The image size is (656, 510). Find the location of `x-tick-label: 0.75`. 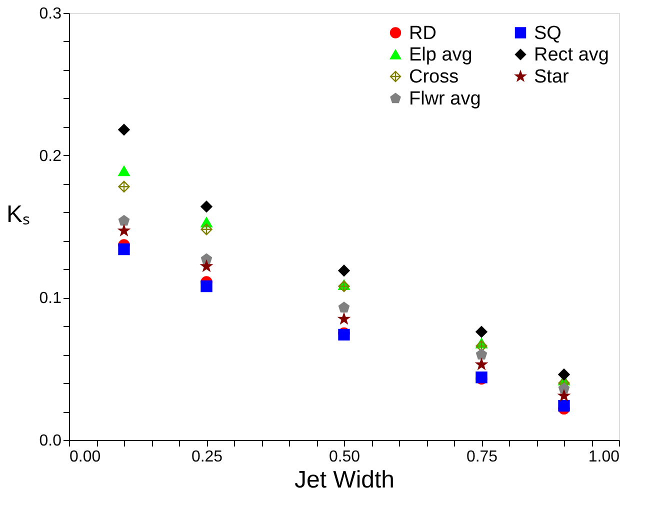

x-tick-label: 0.75 is located at coordinates (482, 457).